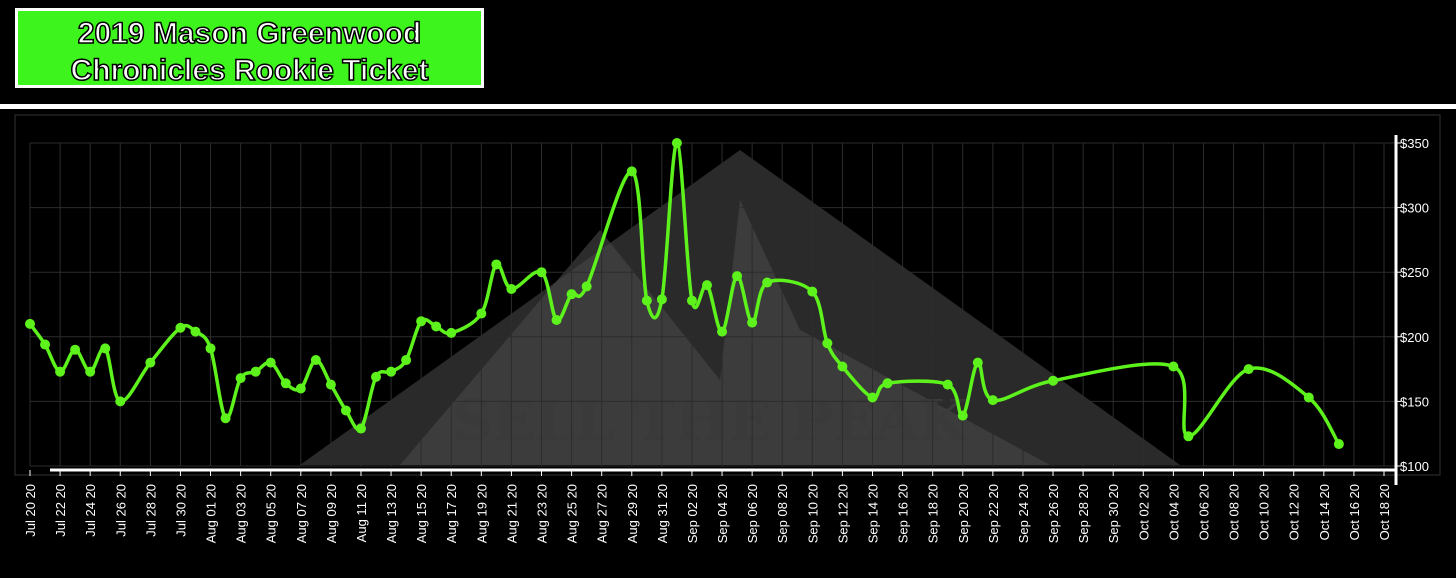  Describe the element at coordinates (120, 510) in the screenshot. I see `x-tick-label: Jul 26 20` at that location.